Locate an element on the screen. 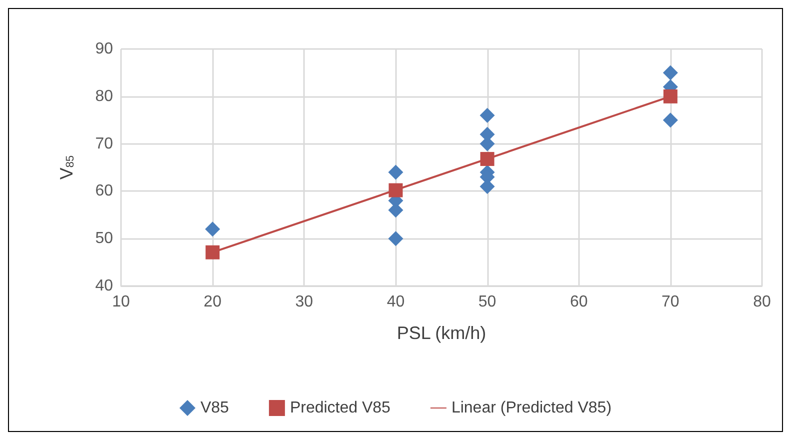 The image size is (793, 442). x-tick-label: 30 is located at coordinates (304, 302).